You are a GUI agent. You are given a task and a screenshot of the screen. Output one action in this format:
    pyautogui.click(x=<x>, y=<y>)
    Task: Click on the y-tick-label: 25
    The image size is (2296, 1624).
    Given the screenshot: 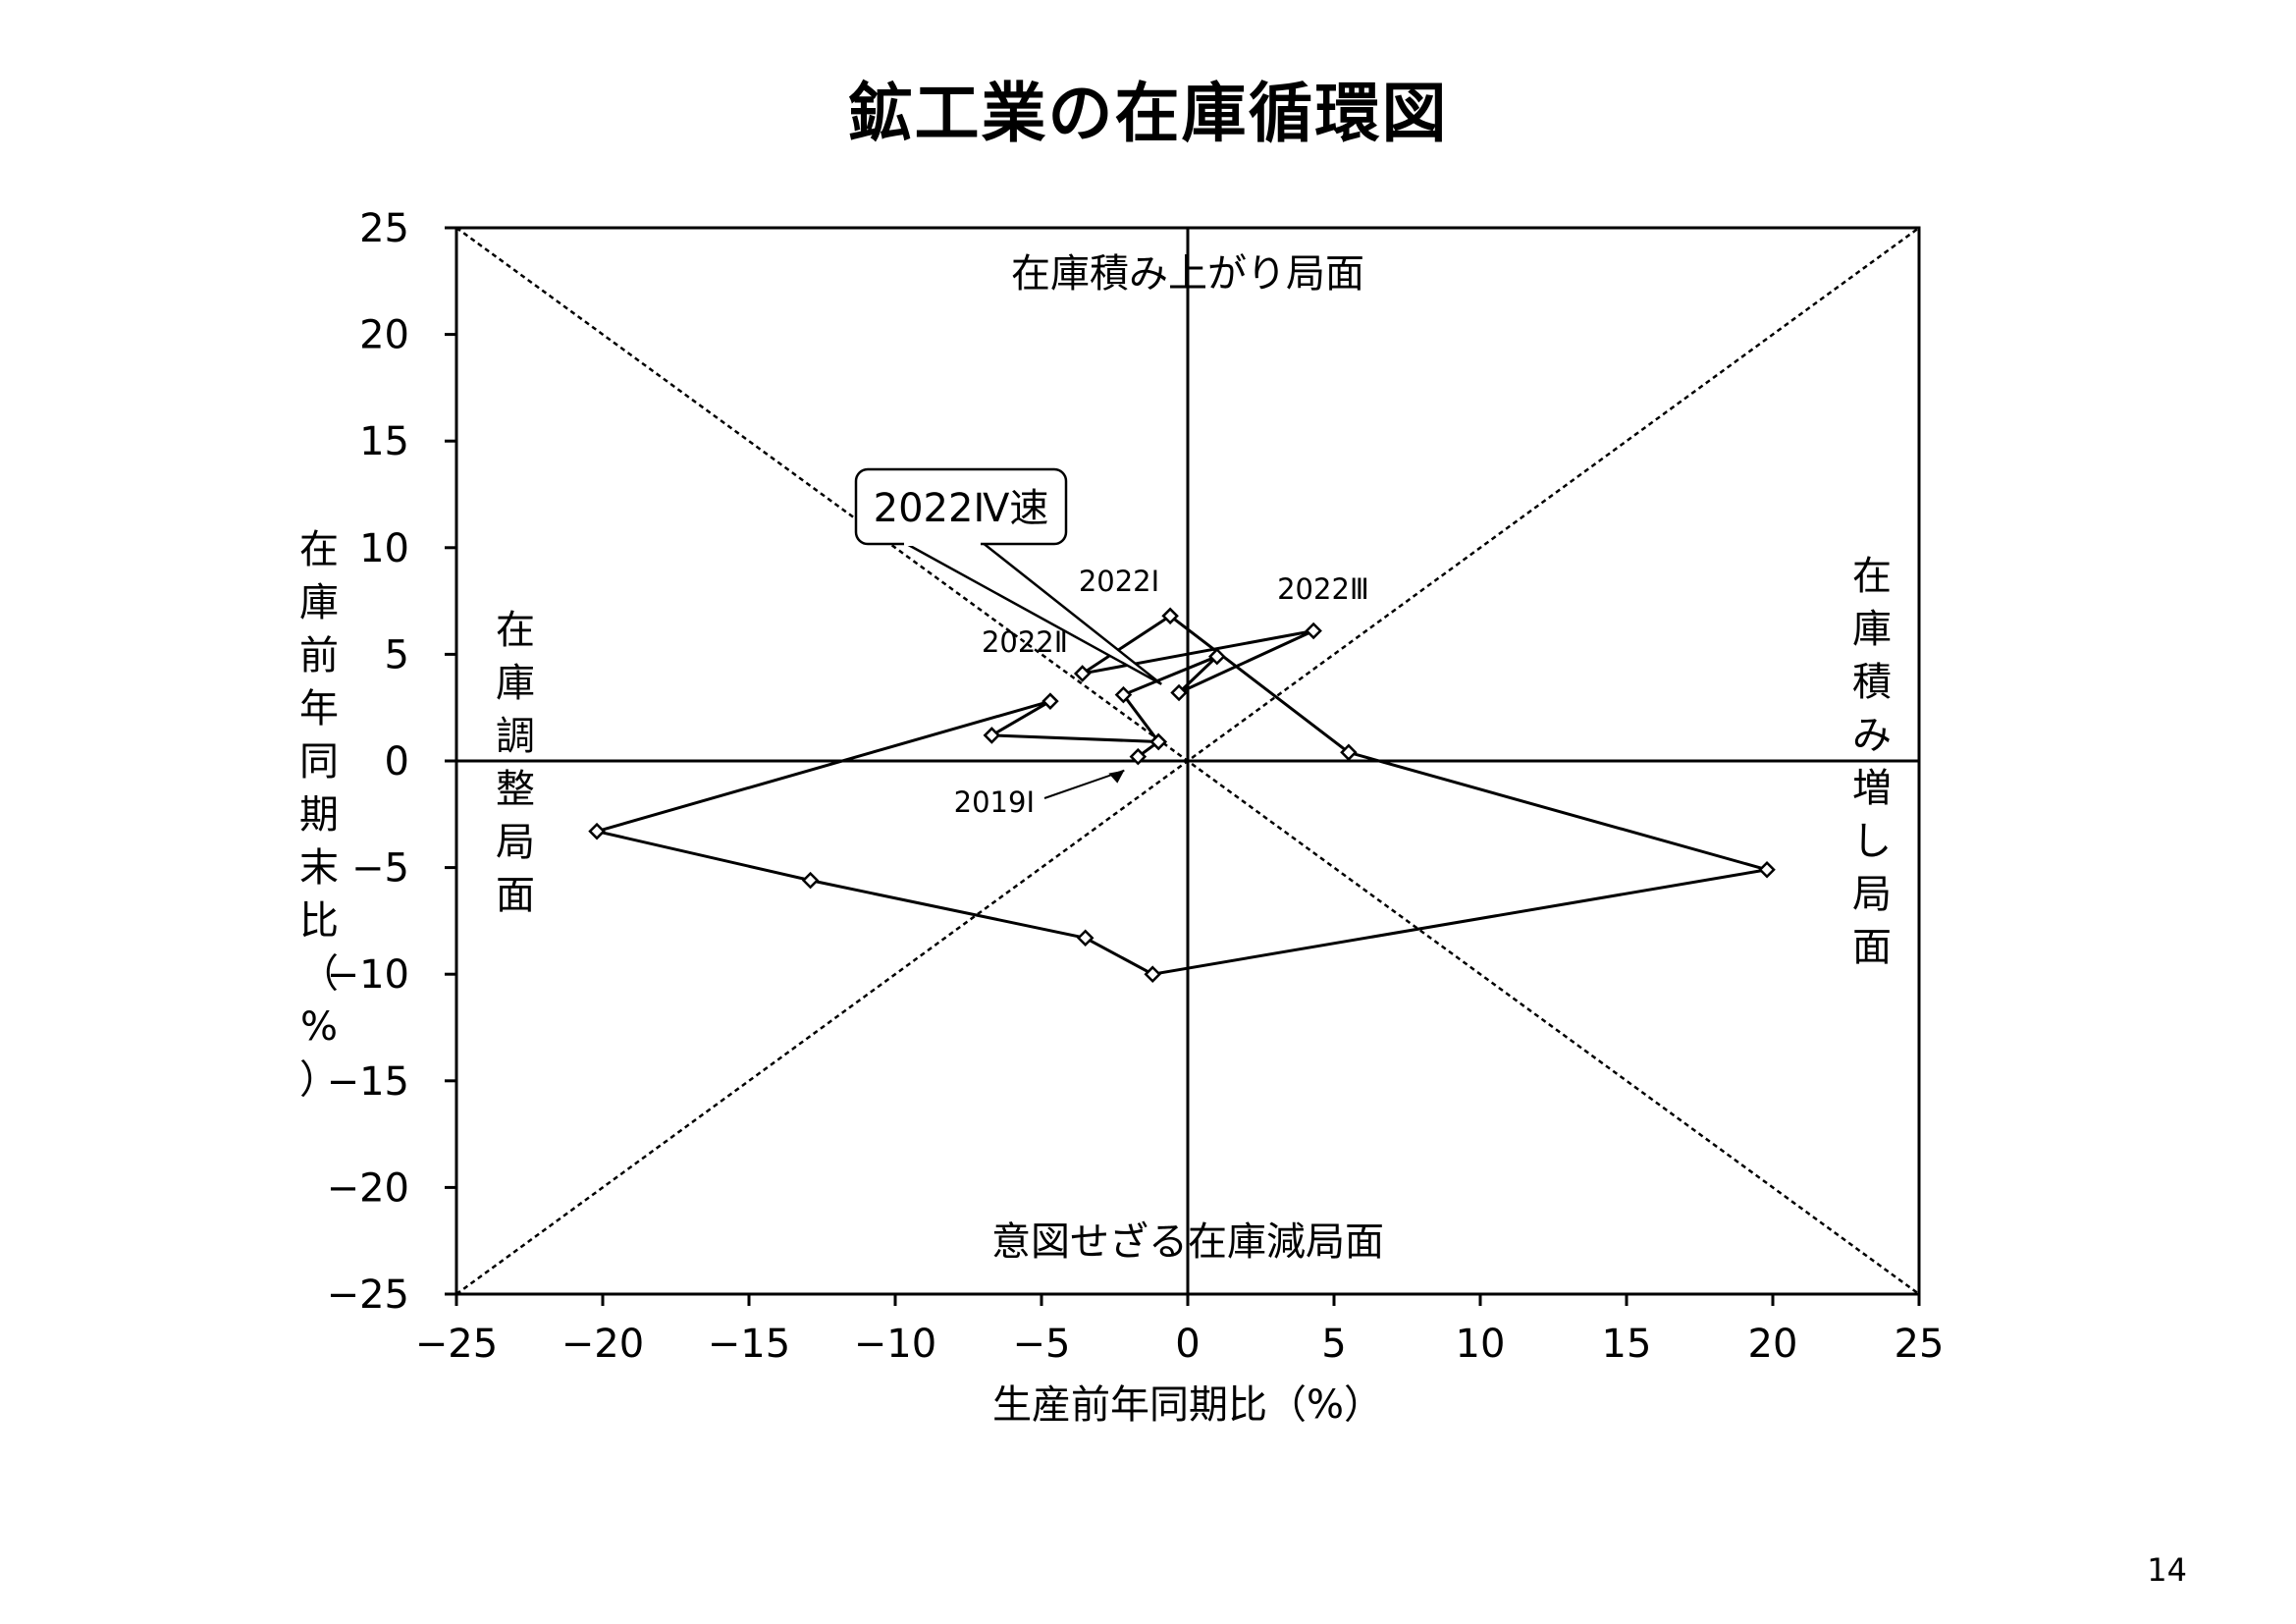 What is the action you would take?
    pyautogui.click(x=384, y=228)
    